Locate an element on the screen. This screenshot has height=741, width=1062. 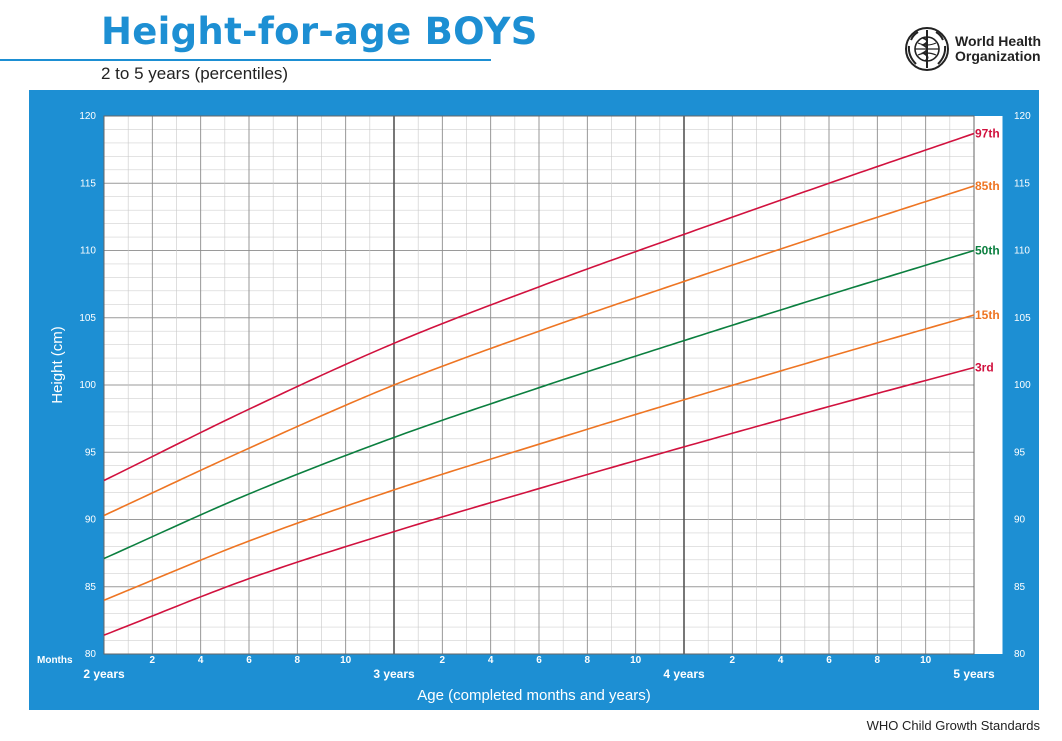
y-tick-labels-right: 80 85 90 95 100 105 110 115 120 is located at coordinates (1022, 385).